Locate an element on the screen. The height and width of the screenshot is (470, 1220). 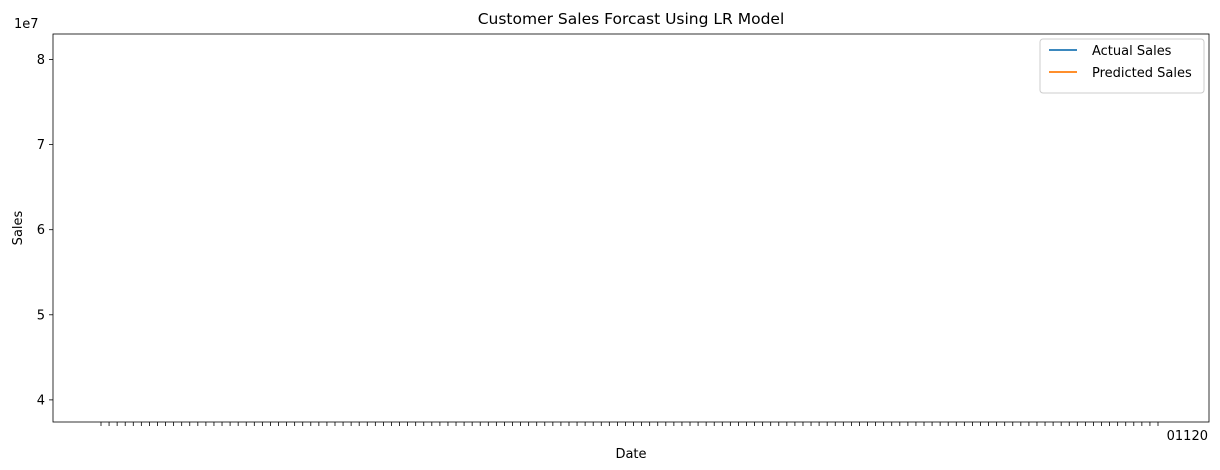
x-tick-label-last: 01120 is located at coordinates (1187, 436).